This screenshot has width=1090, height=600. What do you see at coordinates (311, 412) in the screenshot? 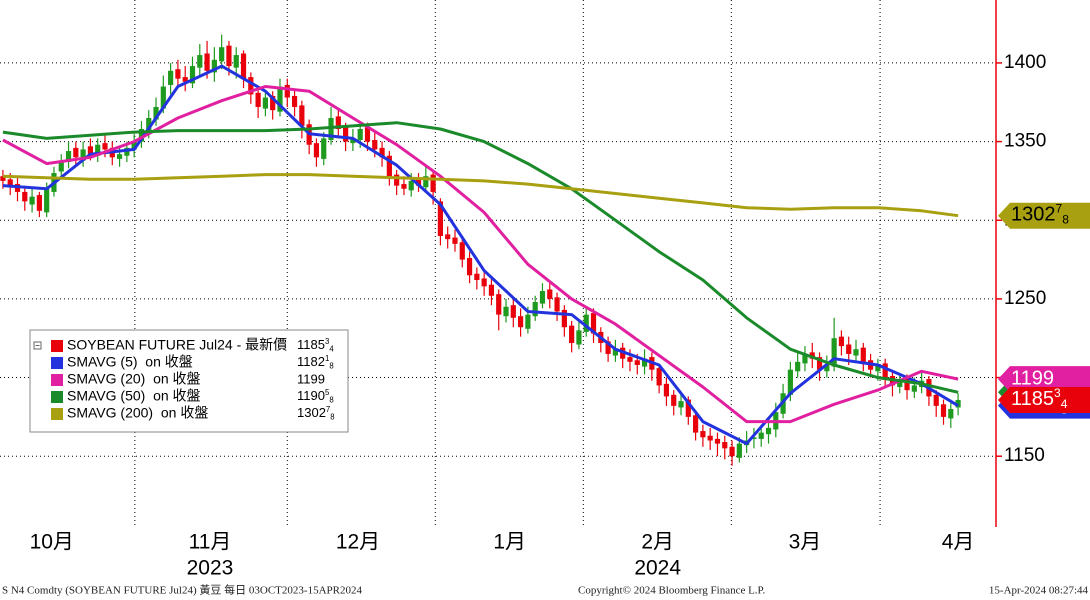
I see `legend-value-whole: 1302` at bounding box center [311, 412].